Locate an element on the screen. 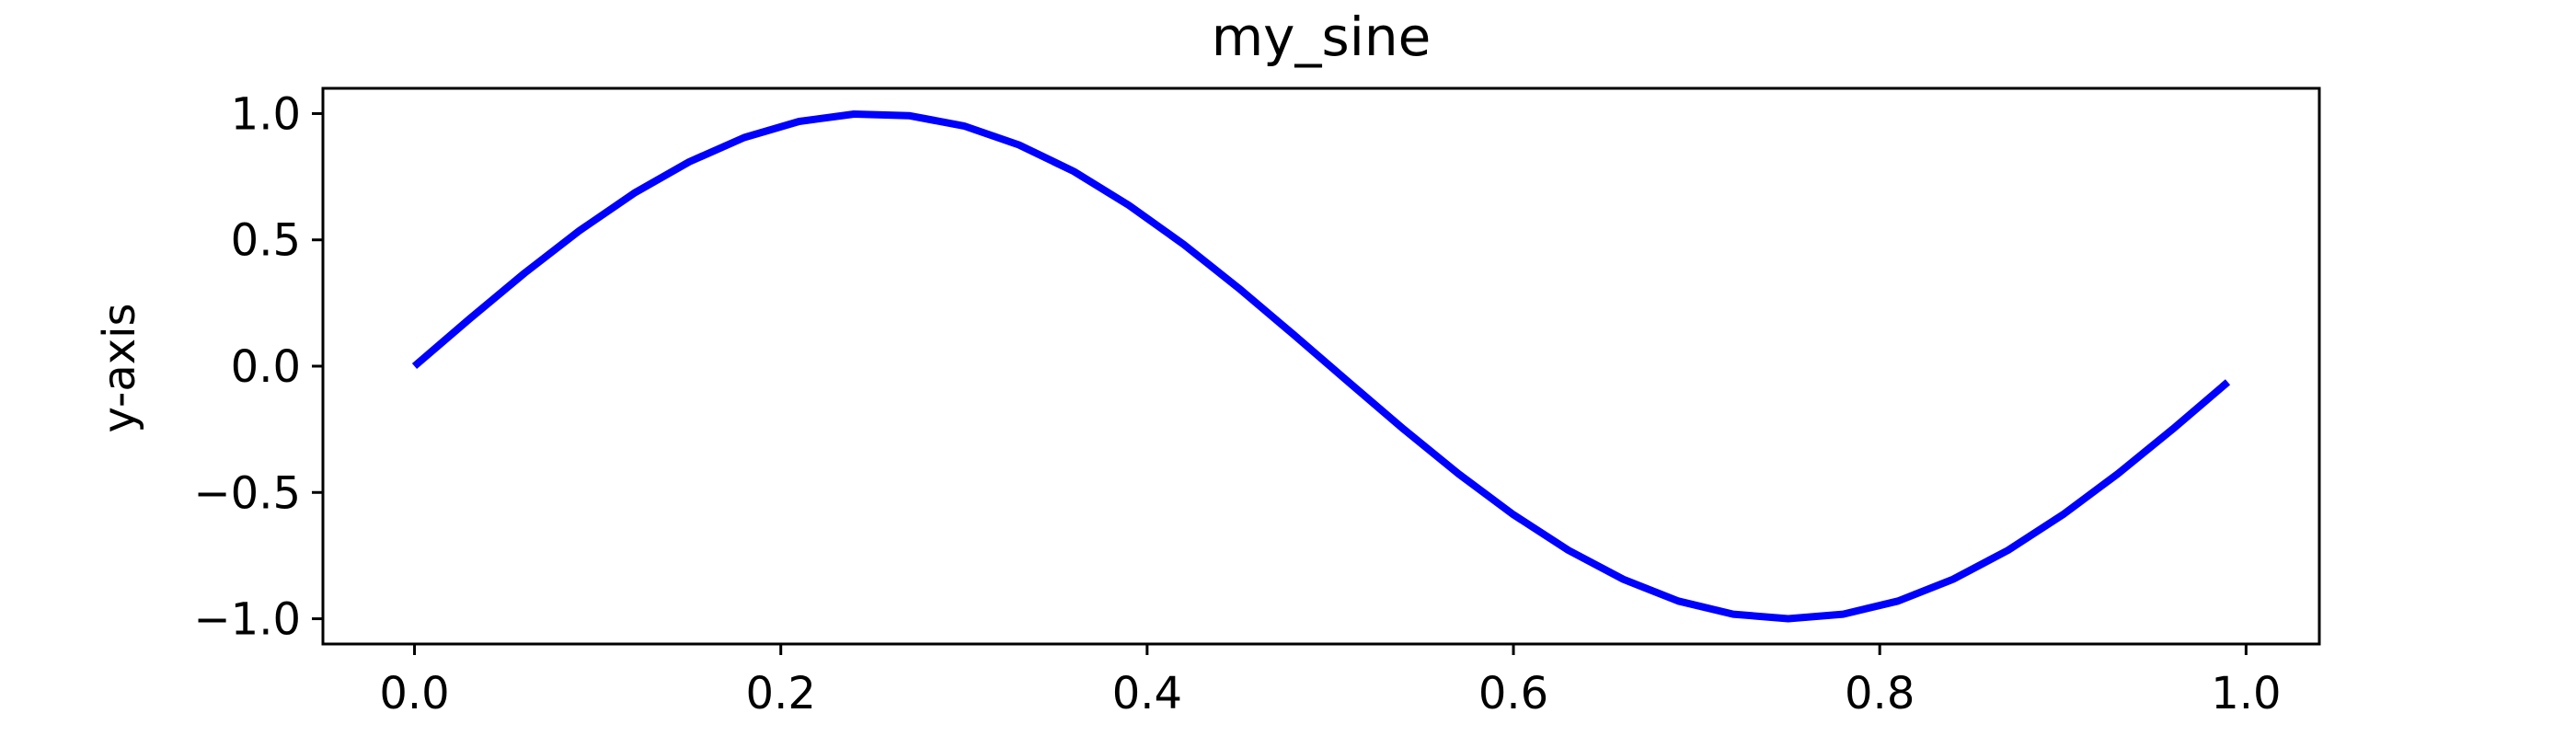 The image size is (2576, 736). y-axis-label: y-axis is located at coordinates (120, 367).